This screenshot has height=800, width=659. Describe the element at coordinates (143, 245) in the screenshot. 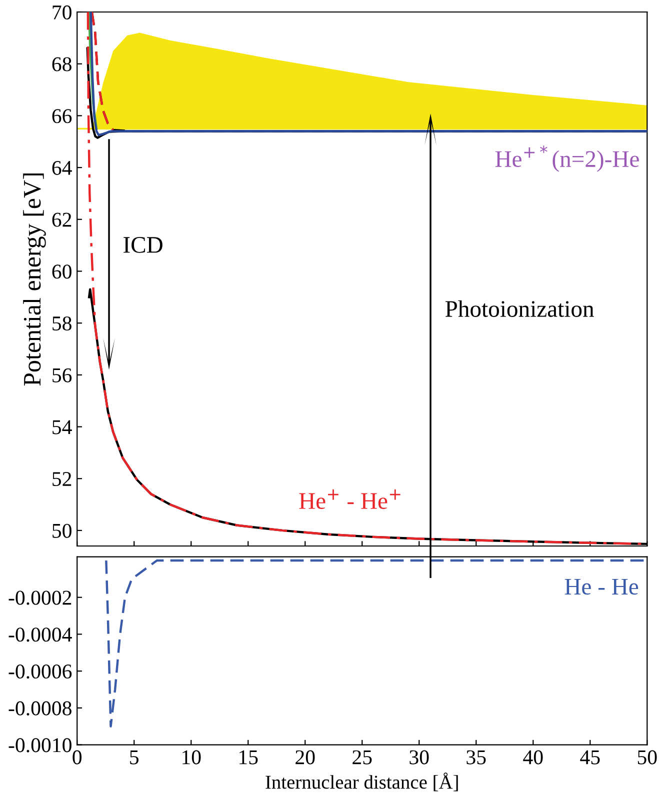

I see `annotation: ICD` at that location.